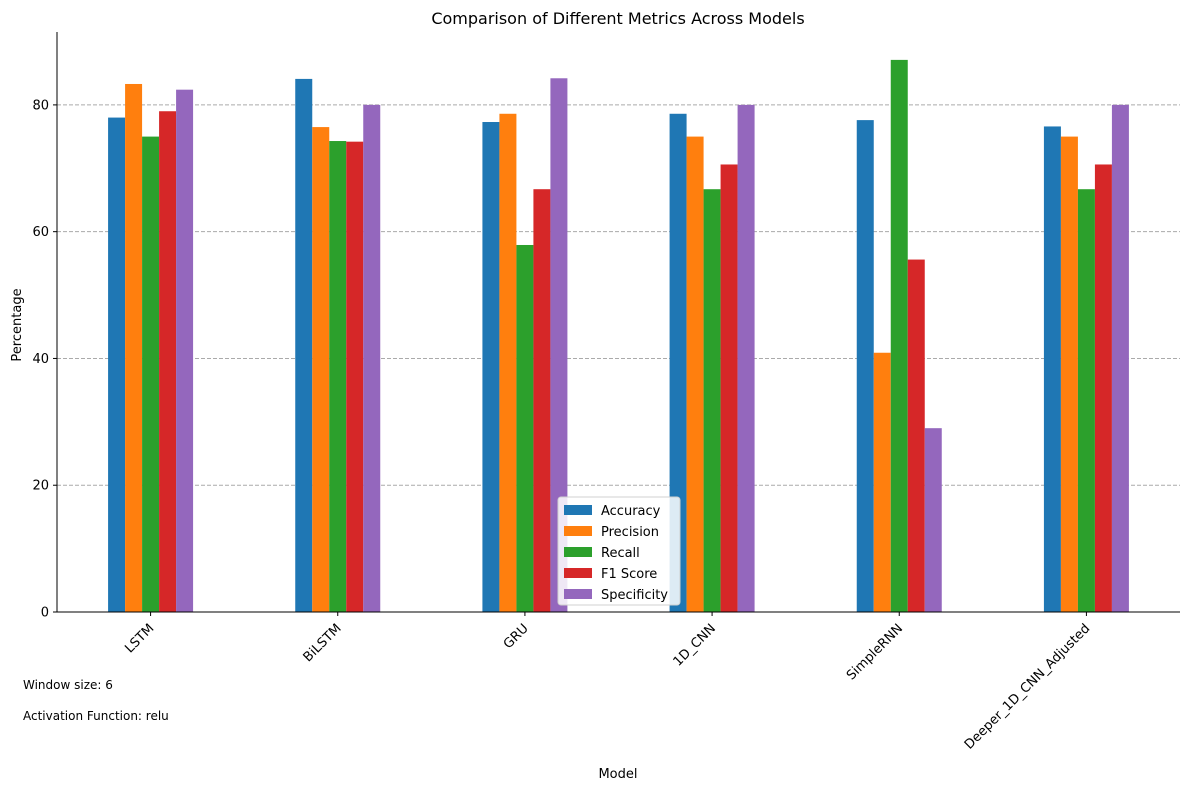 The width and height of the screenshot is (1189, 791). Describe the element at coordinates (695, 645) in the screenshot. I see `x-tick-label: 1D_CNN` at that location.